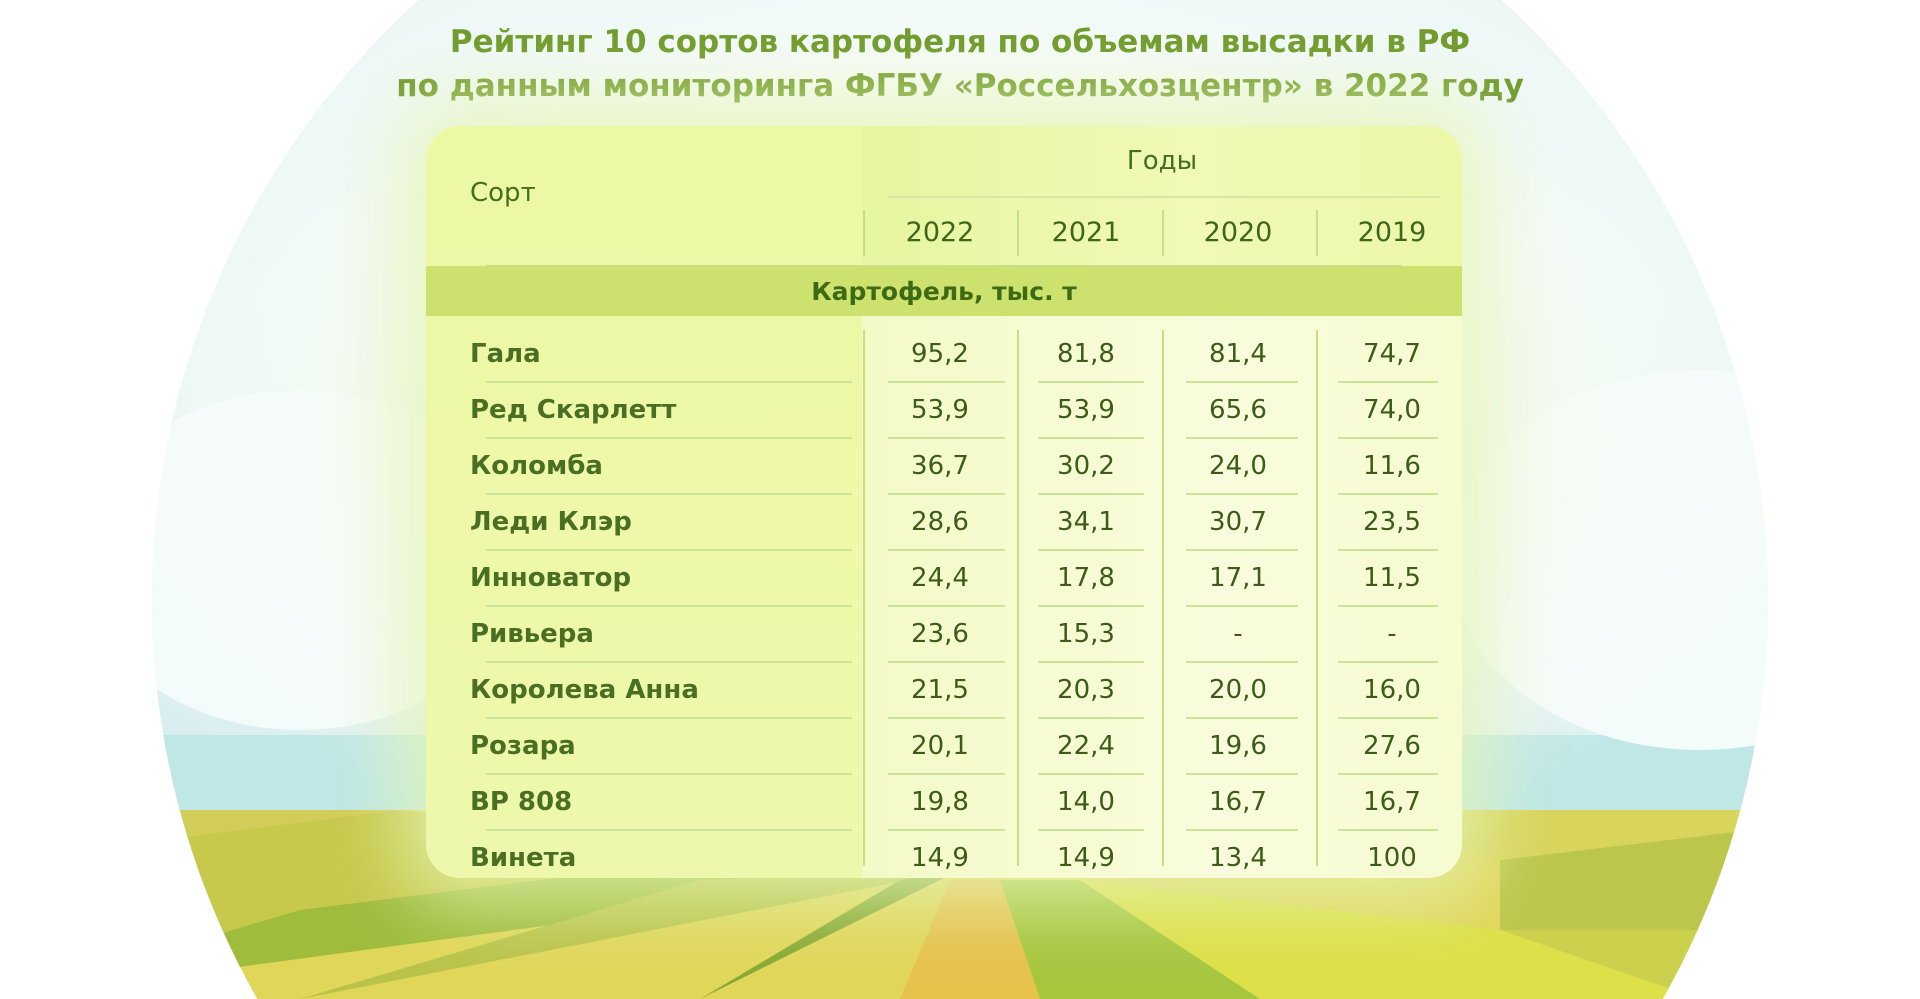  I want to click on table-cell: 17,8, so click(1086, 578).